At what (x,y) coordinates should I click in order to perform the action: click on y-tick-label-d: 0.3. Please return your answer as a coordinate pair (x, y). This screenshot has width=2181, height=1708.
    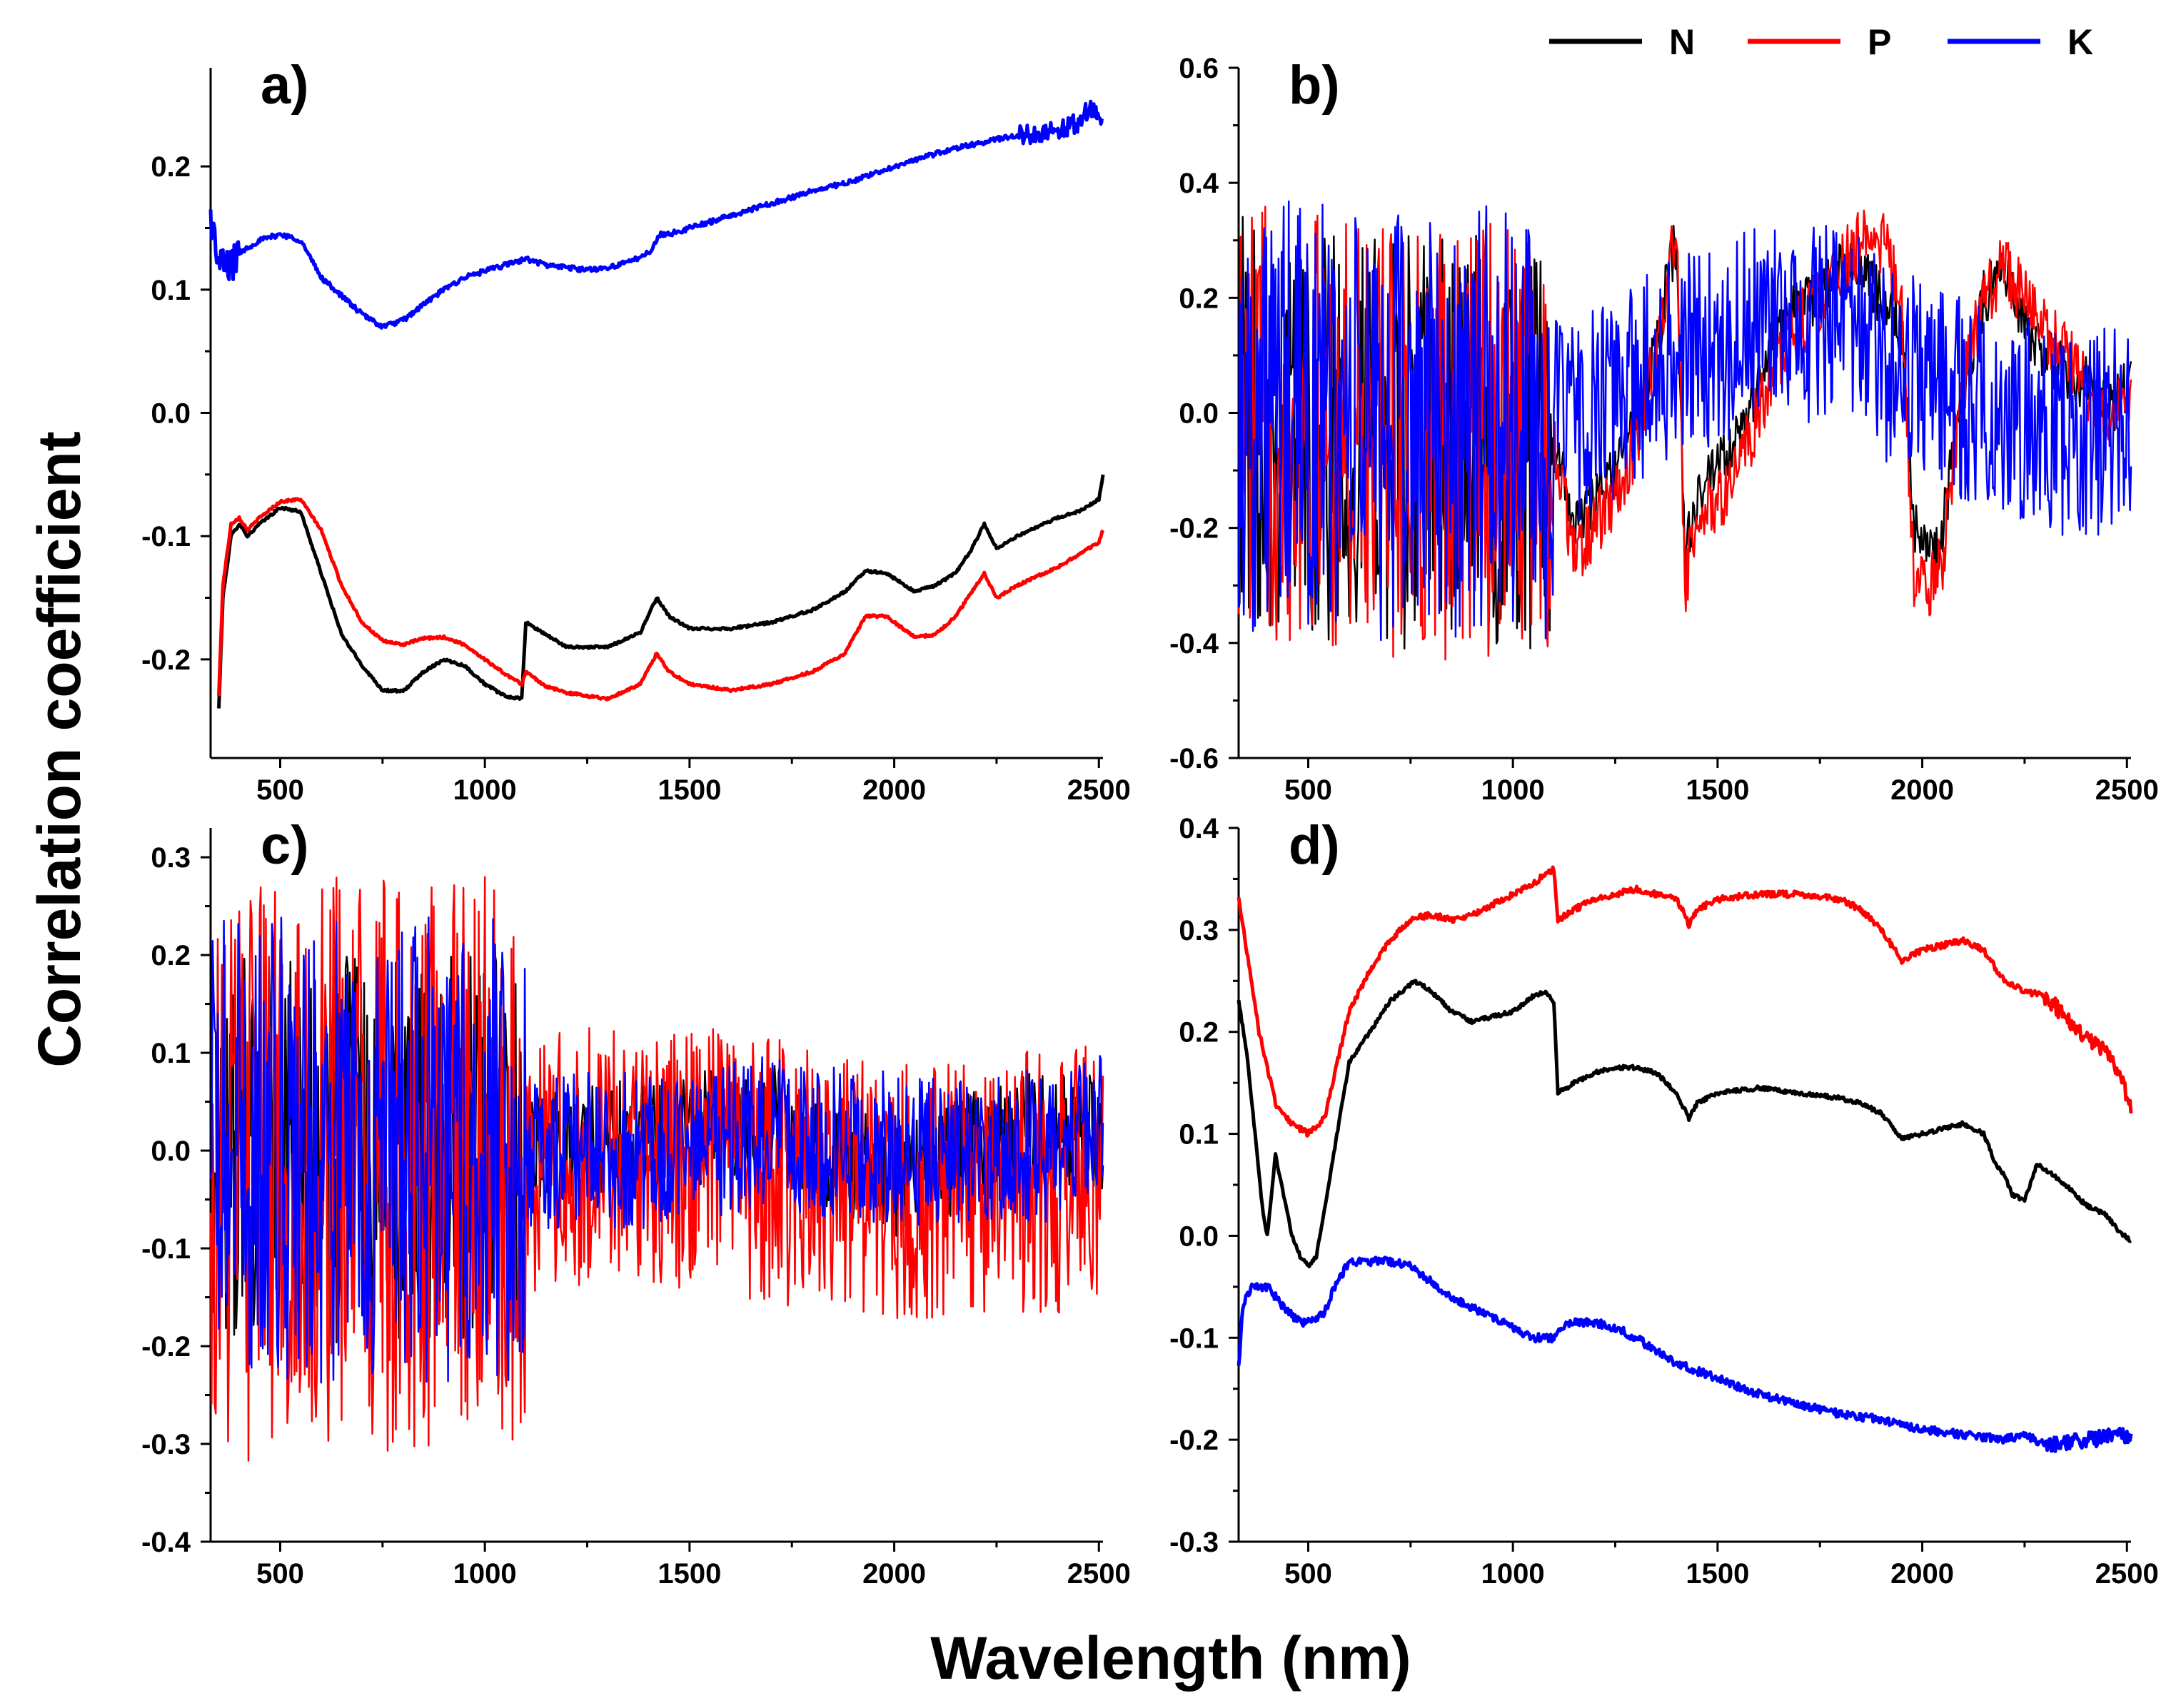
    Looking at the image, I should click on (1199, 930).